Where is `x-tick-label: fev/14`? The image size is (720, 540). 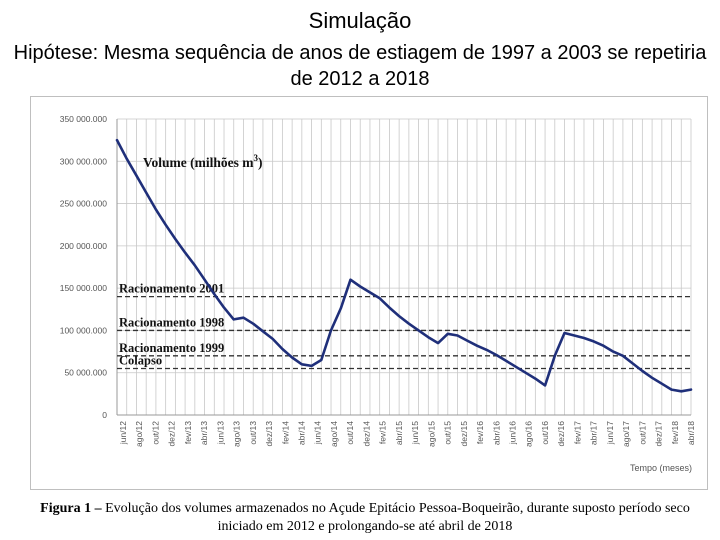 x-tick-label: fev/14 is located at coordinates (285, 432).